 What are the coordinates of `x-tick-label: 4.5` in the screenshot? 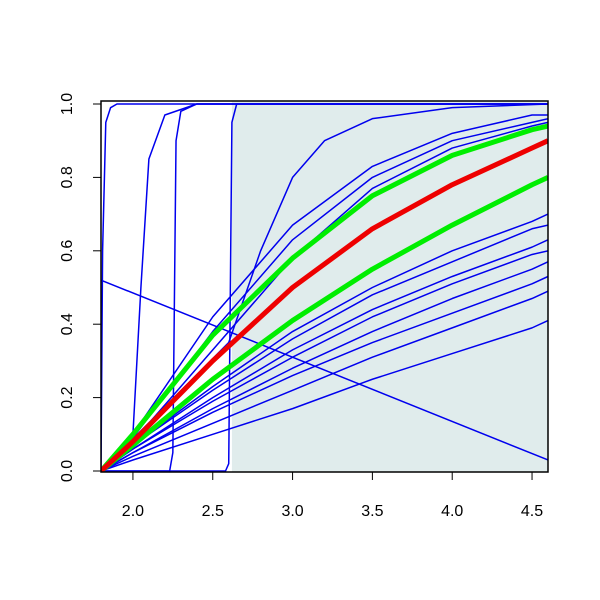 It's located at (532, 511).